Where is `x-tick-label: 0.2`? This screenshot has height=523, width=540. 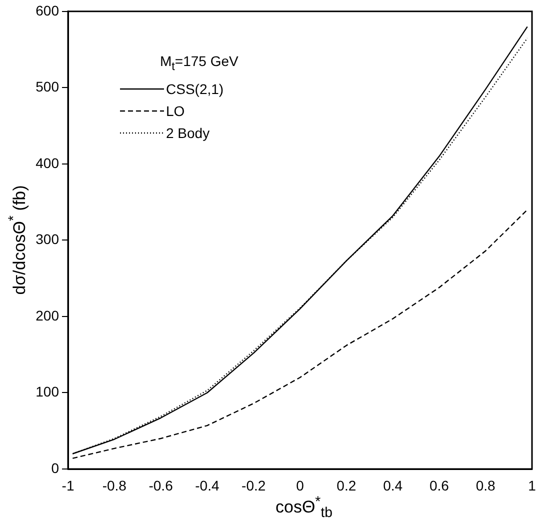 x-tick-label: 0.2 is located at coordinates (346, 485).